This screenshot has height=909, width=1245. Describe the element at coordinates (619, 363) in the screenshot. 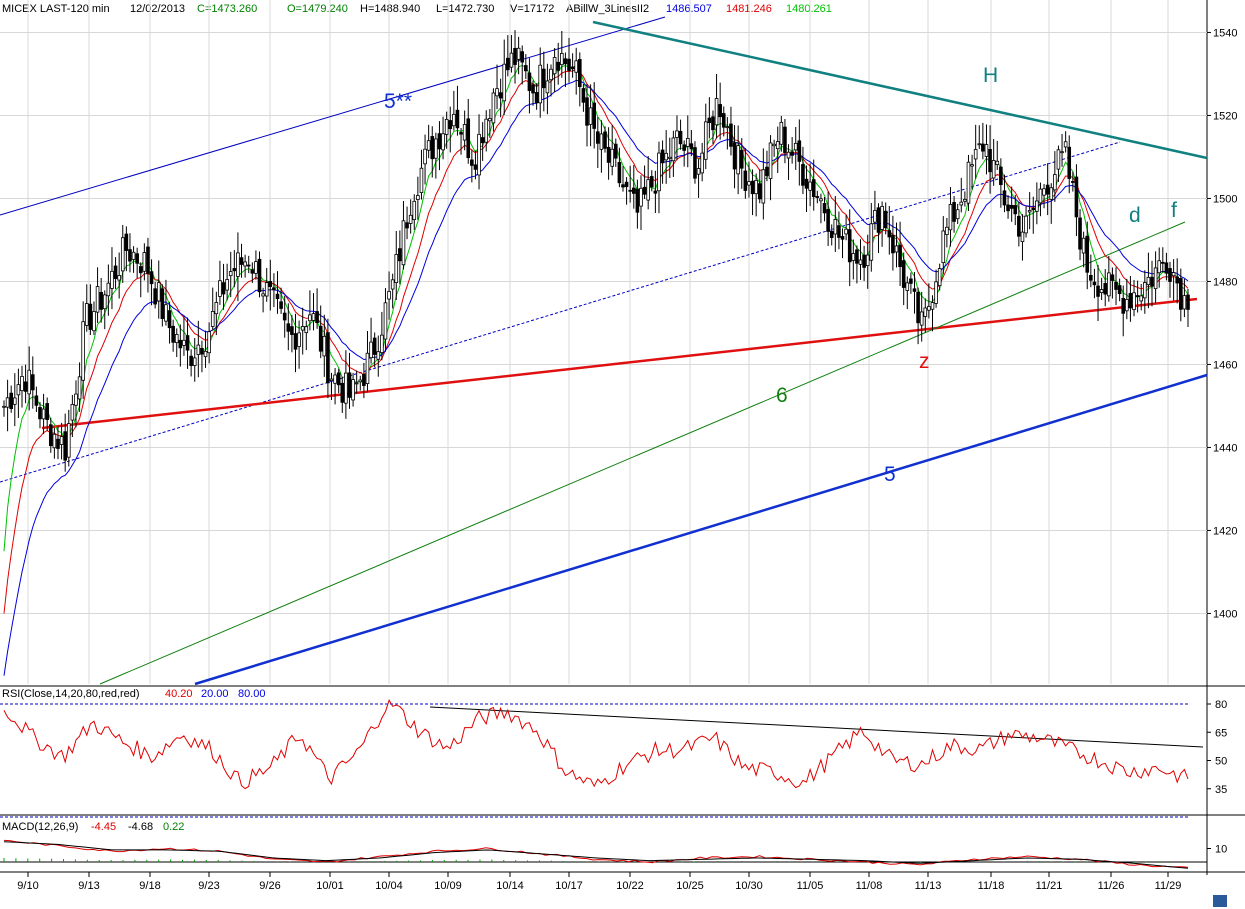

I see `red-support-line` at that location.